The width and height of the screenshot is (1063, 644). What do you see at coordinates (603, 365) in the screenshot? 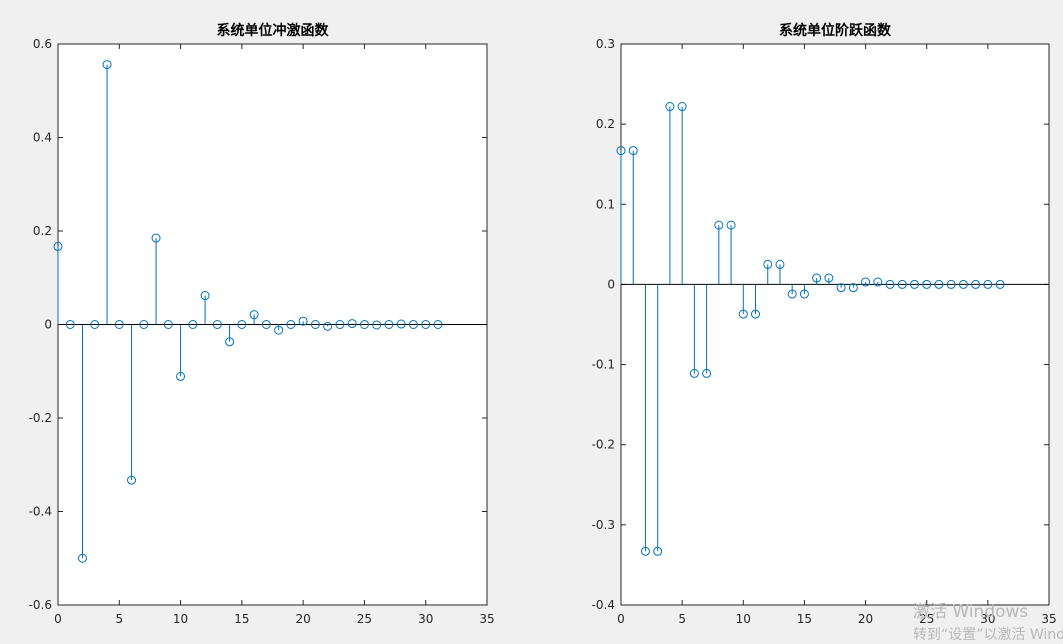
I see `y-tick-label: -0.1` at bounding box center [603, 365].